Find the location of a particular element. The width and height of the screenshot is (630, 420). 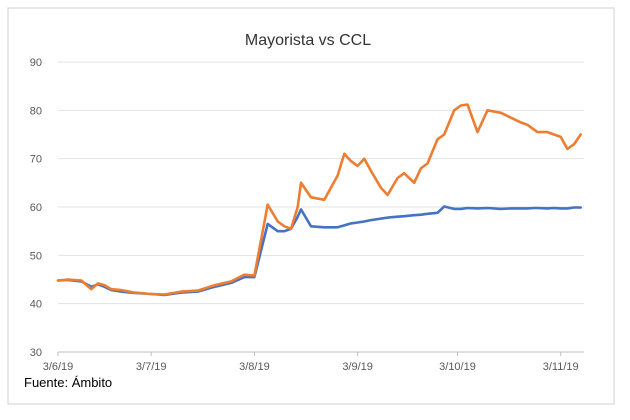

y-tick-label: 30 is located at coordinates (36, 353).